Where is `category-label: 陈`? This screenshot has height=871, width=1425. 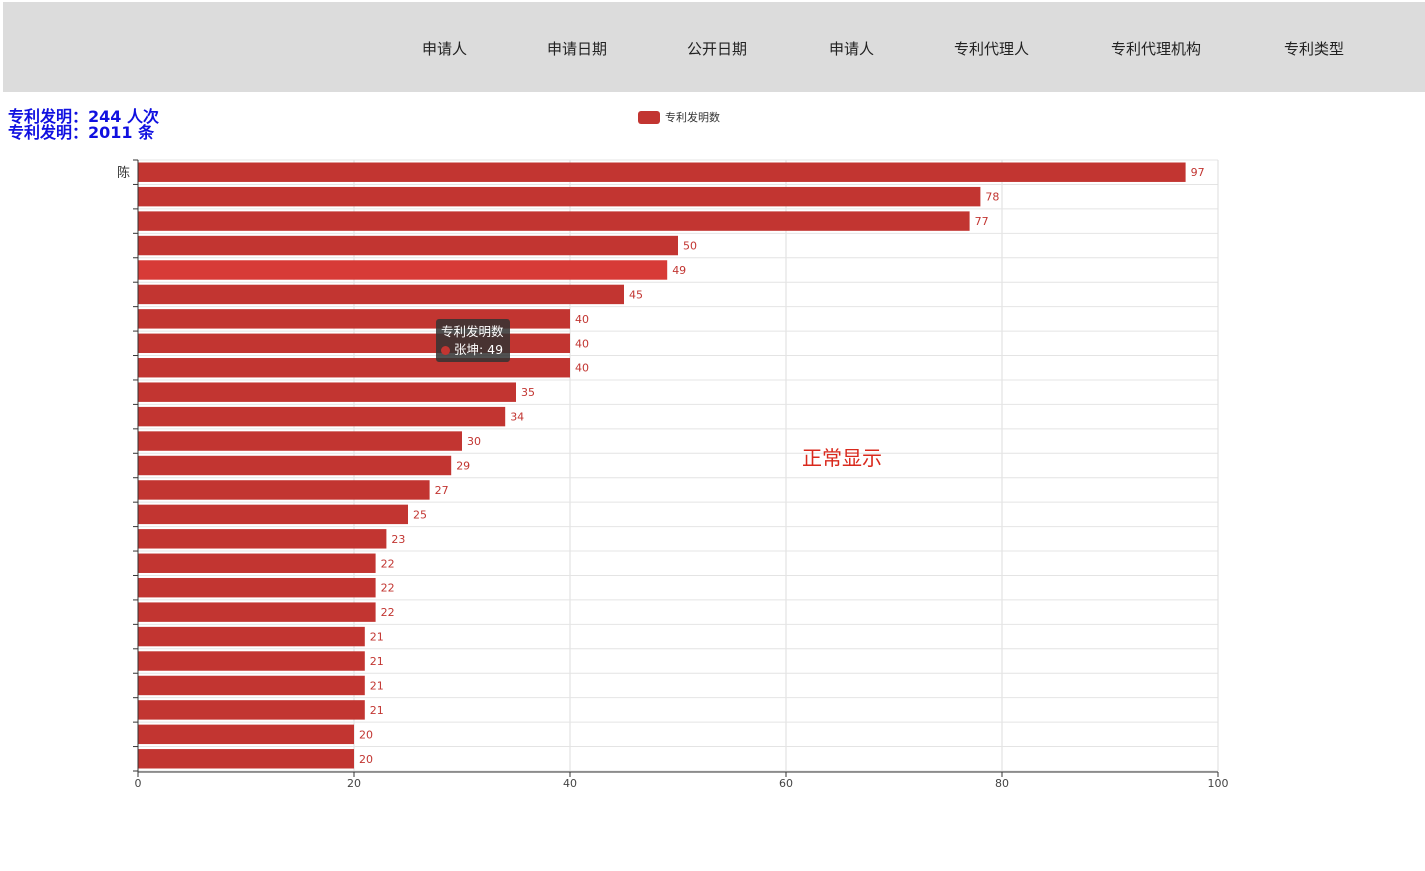
category-label: 陈 is located at coordinates (123, 173).